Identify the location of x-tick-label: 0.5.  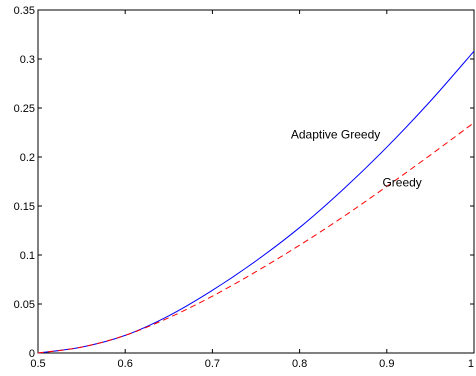
(37, 364).